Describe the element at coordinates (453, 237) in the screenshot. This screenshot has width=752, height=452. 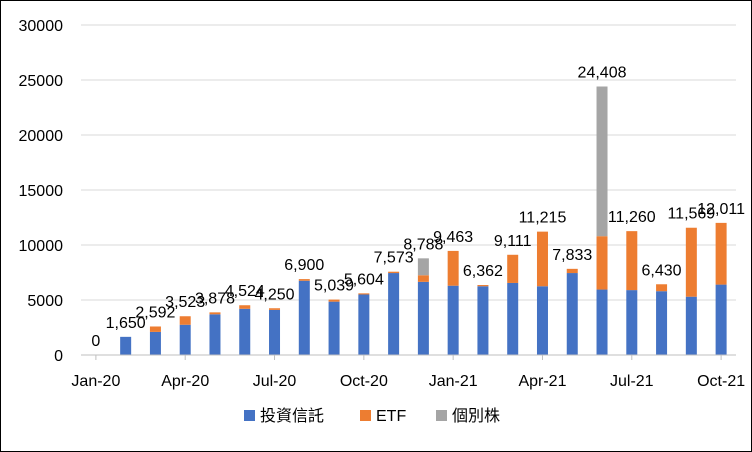
I see `data-label: 9,463` at that location.